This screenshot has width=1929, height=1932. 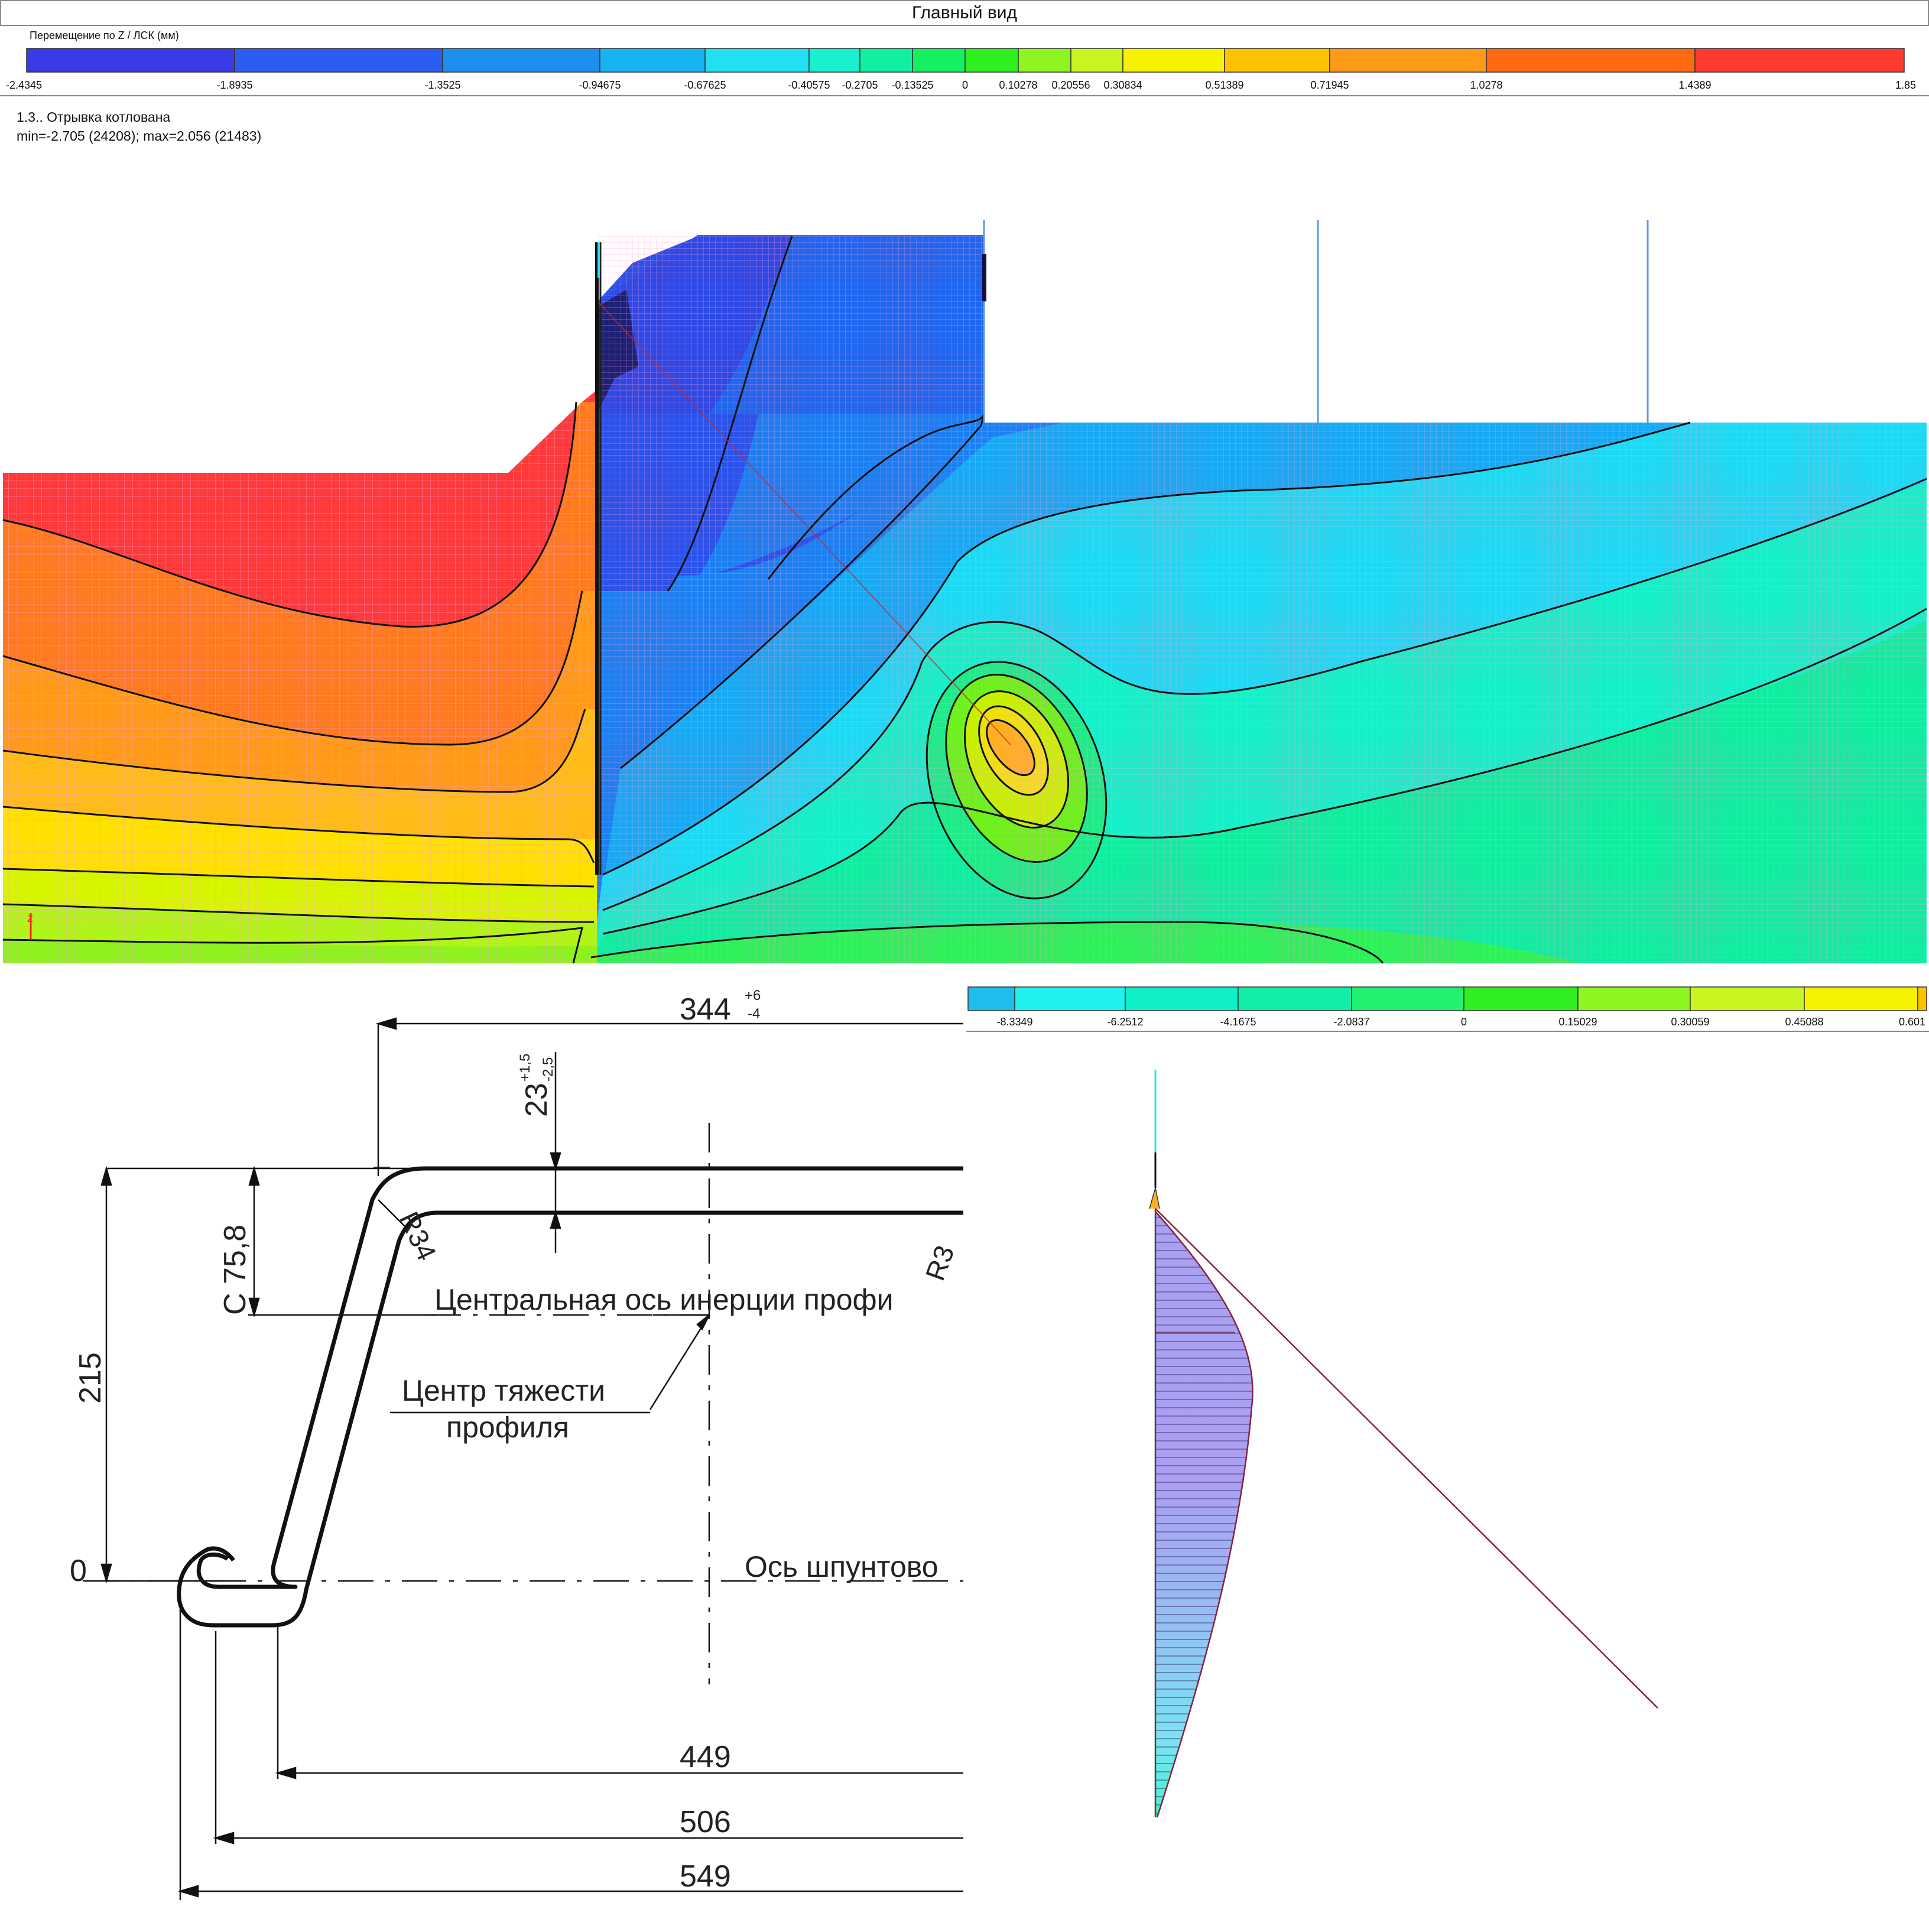 I want to click on dim-506: 506, so click(x=705, y=1822).